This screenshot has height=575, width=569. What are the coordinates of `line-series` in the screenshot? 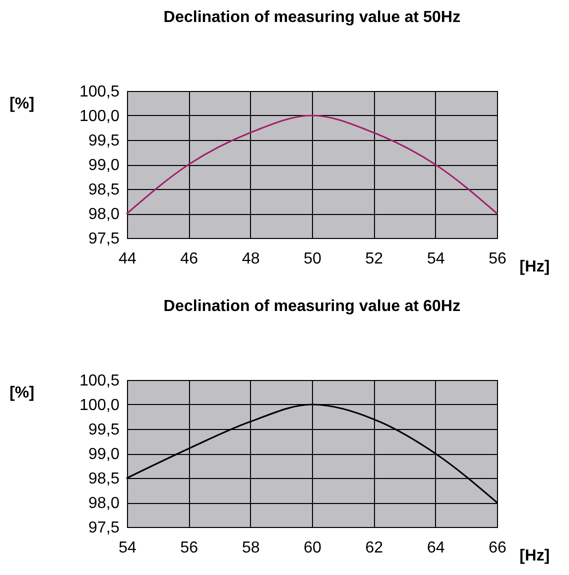 It's located at (312, 164).